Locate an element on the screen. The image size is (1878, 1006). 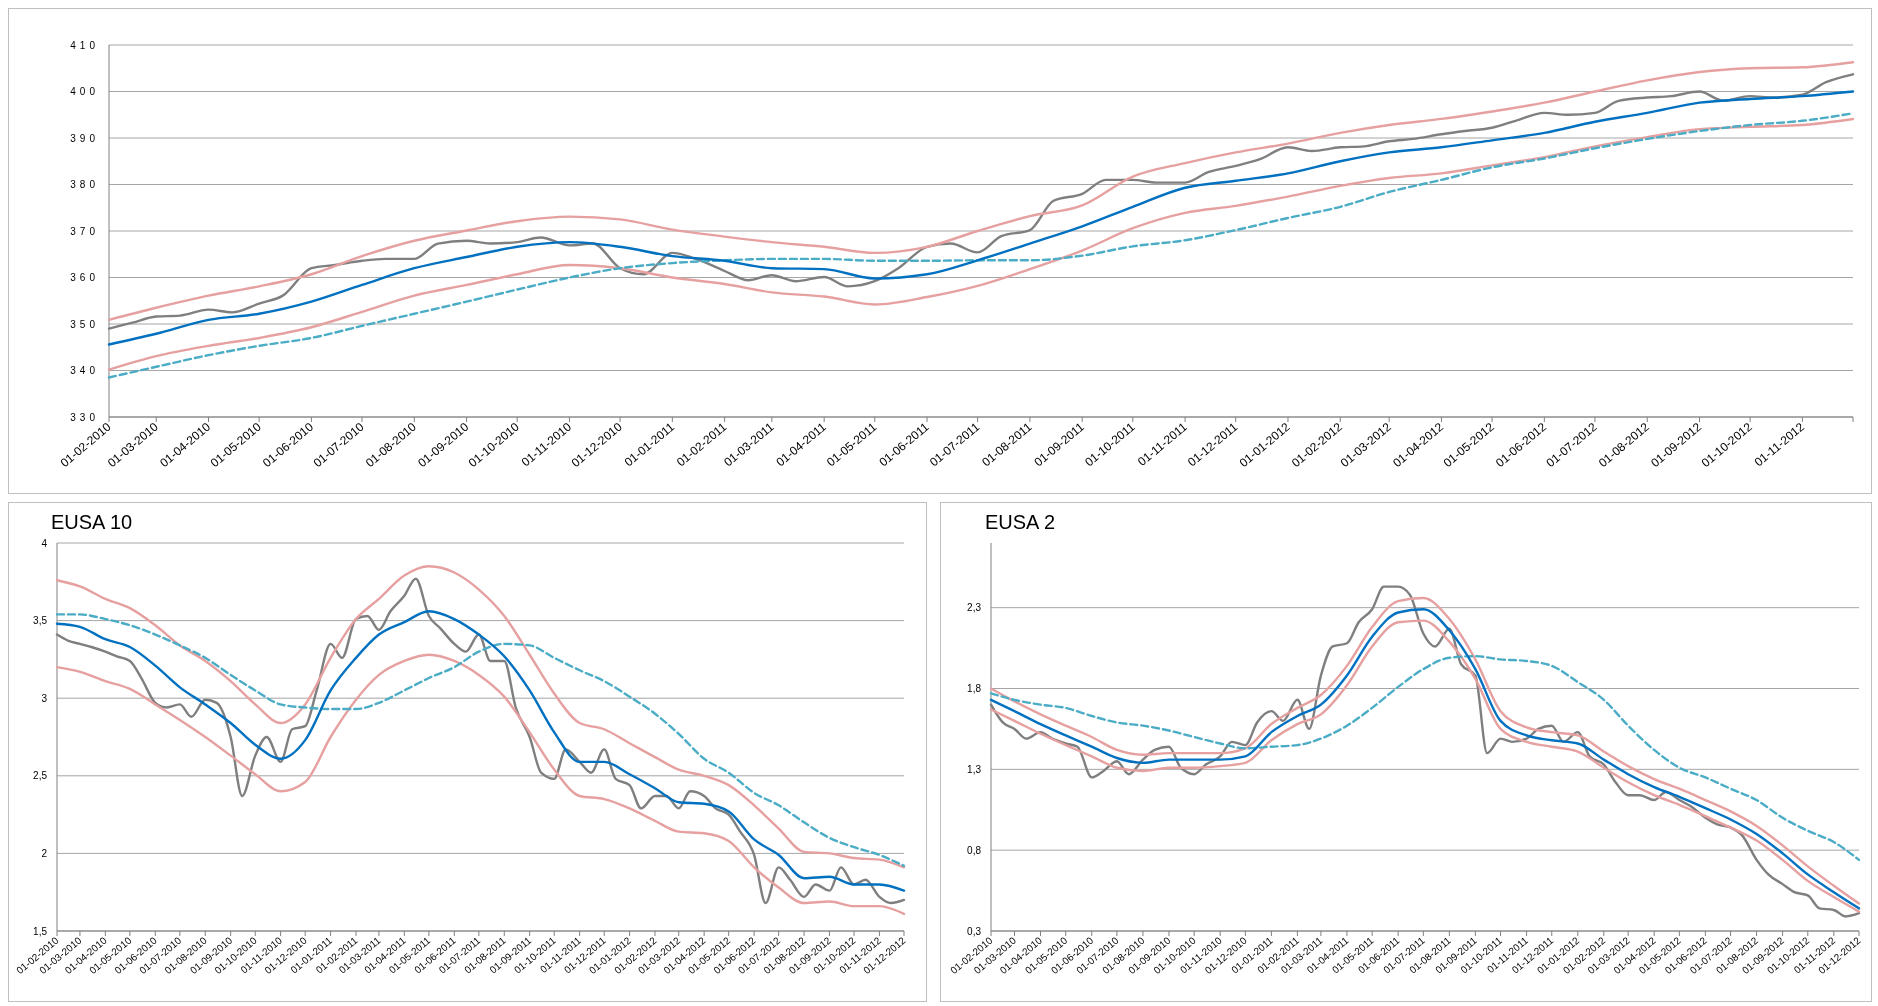
y-tick-label: 340 is located at coordinates (84, 370).